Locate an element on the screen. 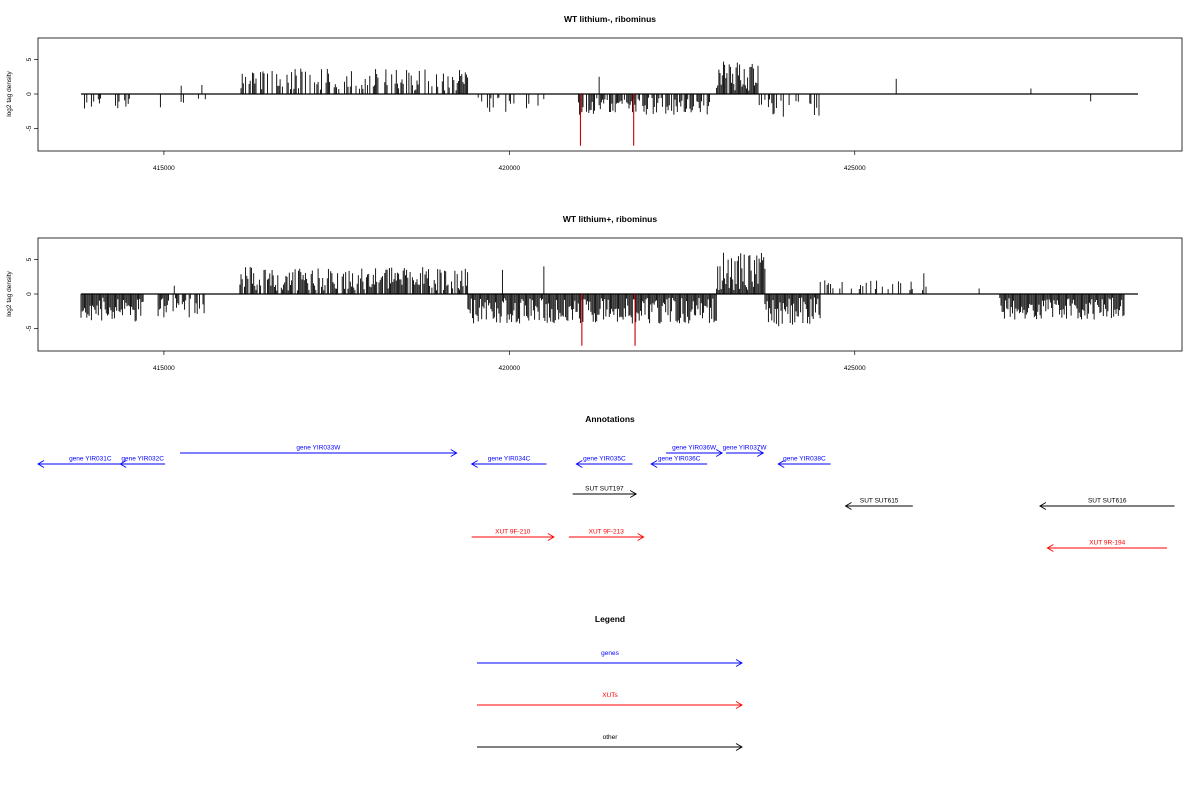 This screenshot has width=1200, height=800. feature-label: gene YIR036C is located at coordinates (679, 459).